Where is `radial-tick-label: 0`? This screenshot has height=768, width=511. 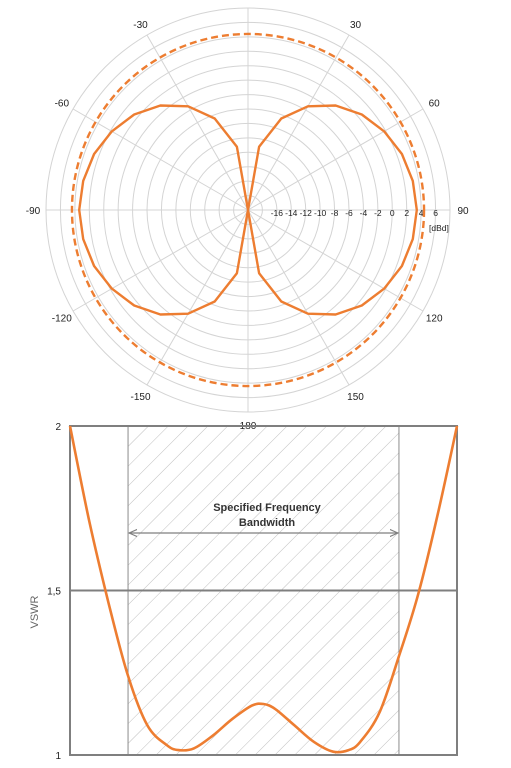
radial-tick-label: 0 is located at coordinates (392, 213).